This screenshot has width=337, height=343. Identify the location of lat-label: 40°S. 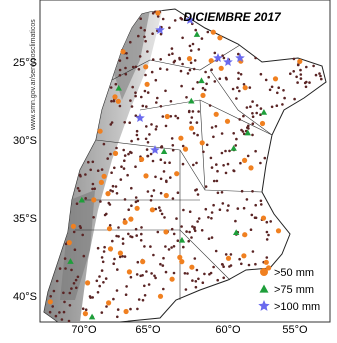
(25, 297).